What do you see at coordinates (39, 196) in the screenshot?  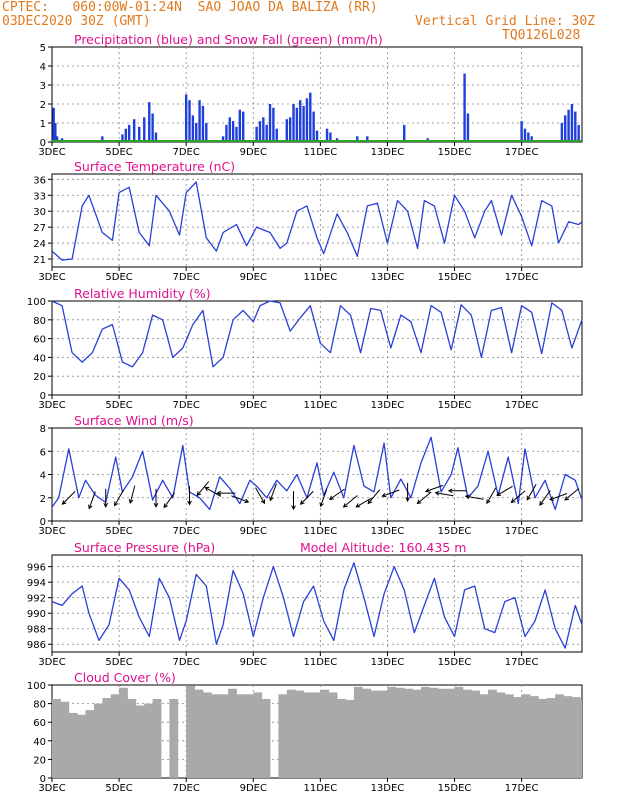 I see `temp-ytick-label: 33` at bounding box center [39, 196].